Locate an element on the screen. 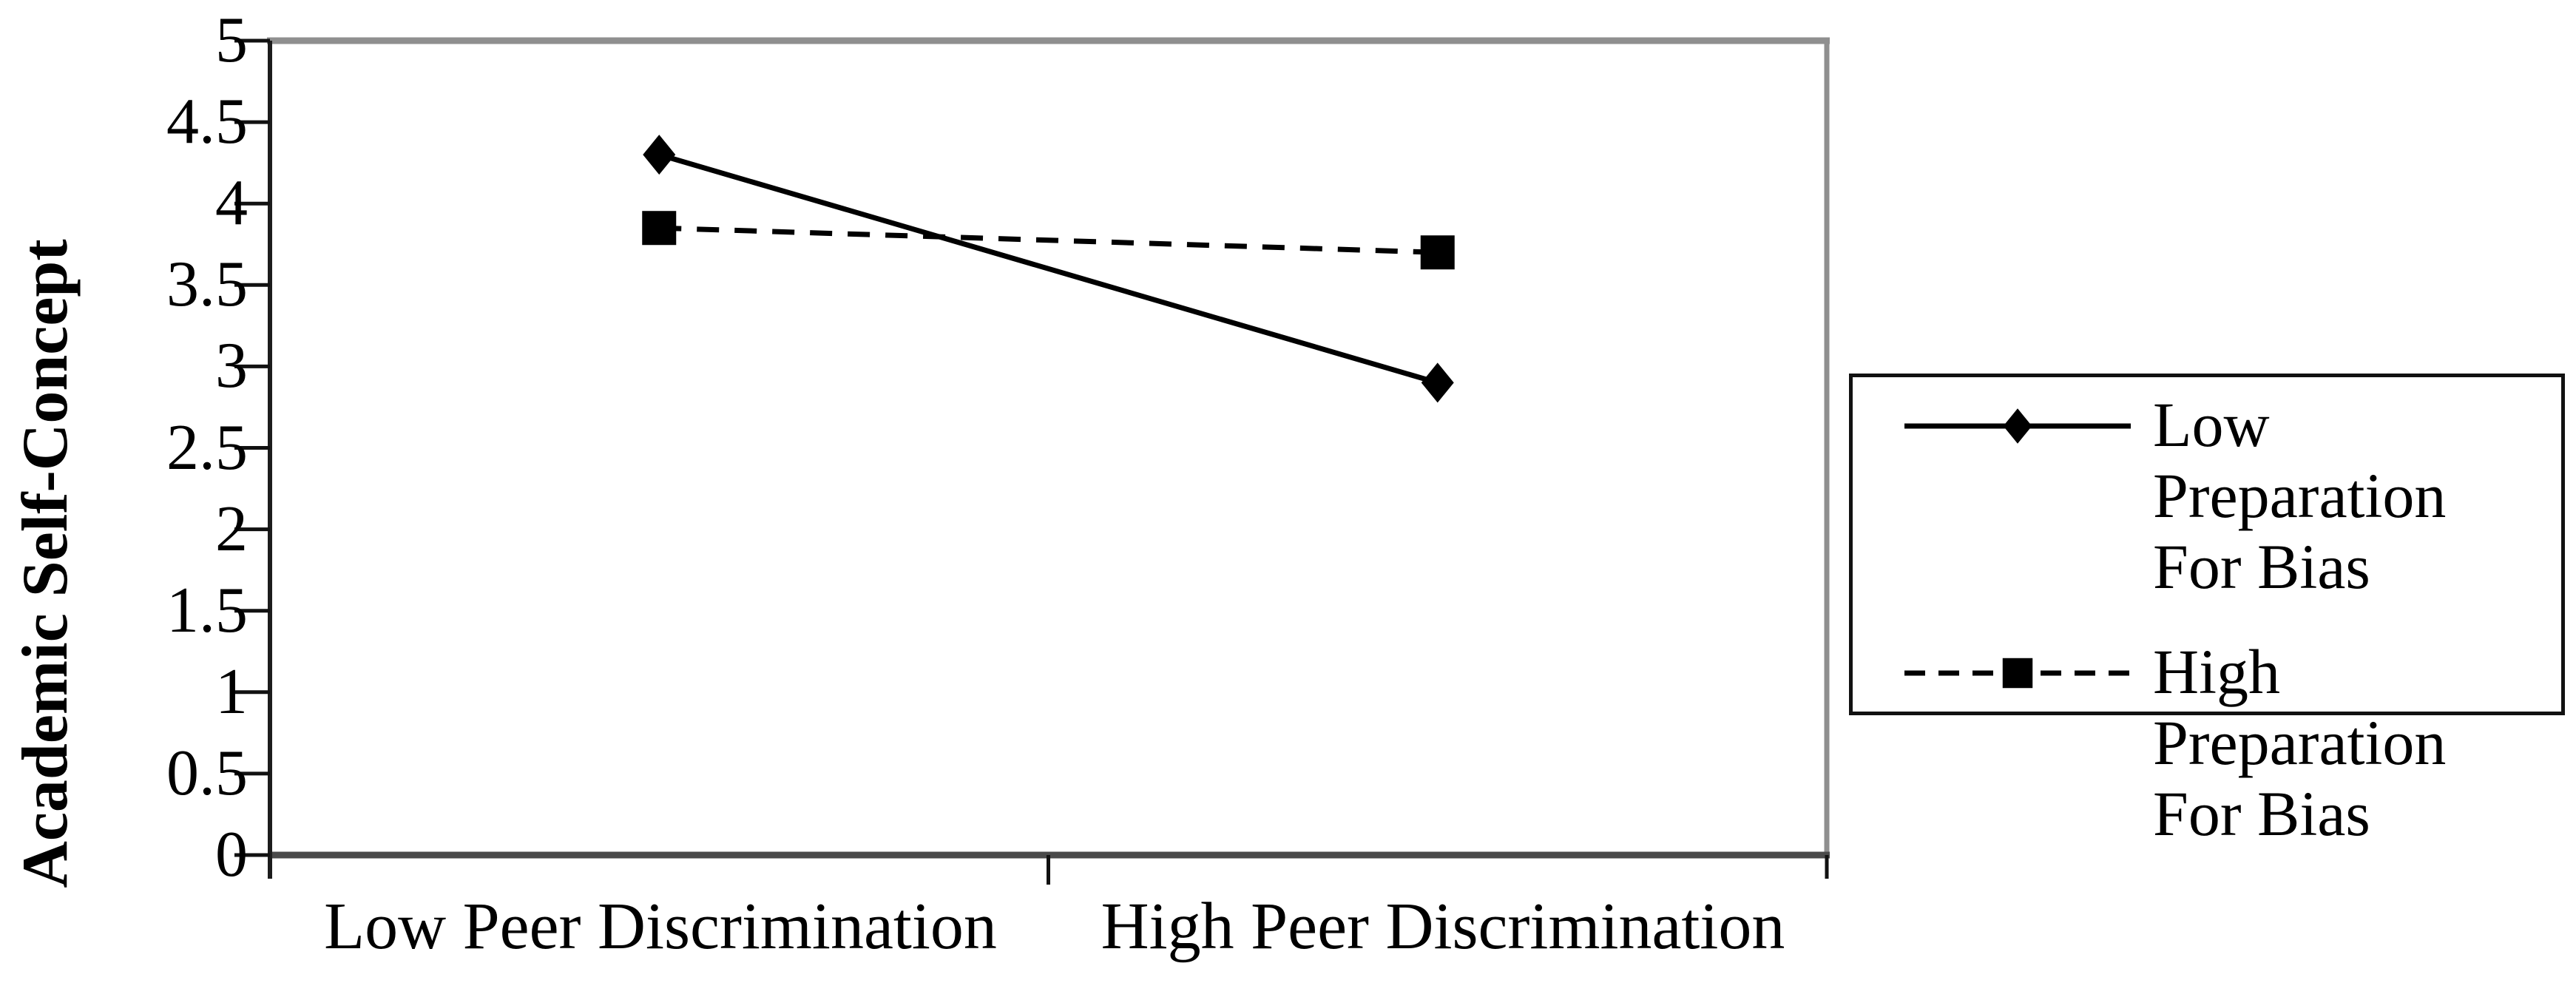  legend-sample-solid-diamond is located at coordinates (2017, 426).